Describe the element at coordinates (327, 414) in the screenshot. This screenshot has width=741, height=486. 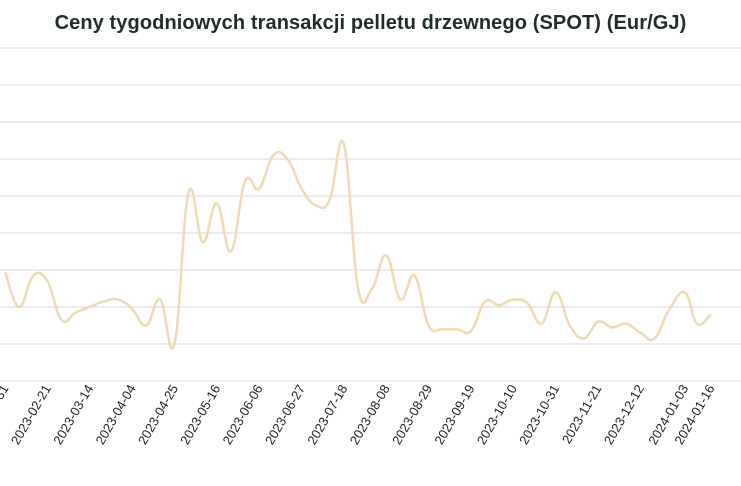
I see `x-tick-label: 2023-07-18` at that location.